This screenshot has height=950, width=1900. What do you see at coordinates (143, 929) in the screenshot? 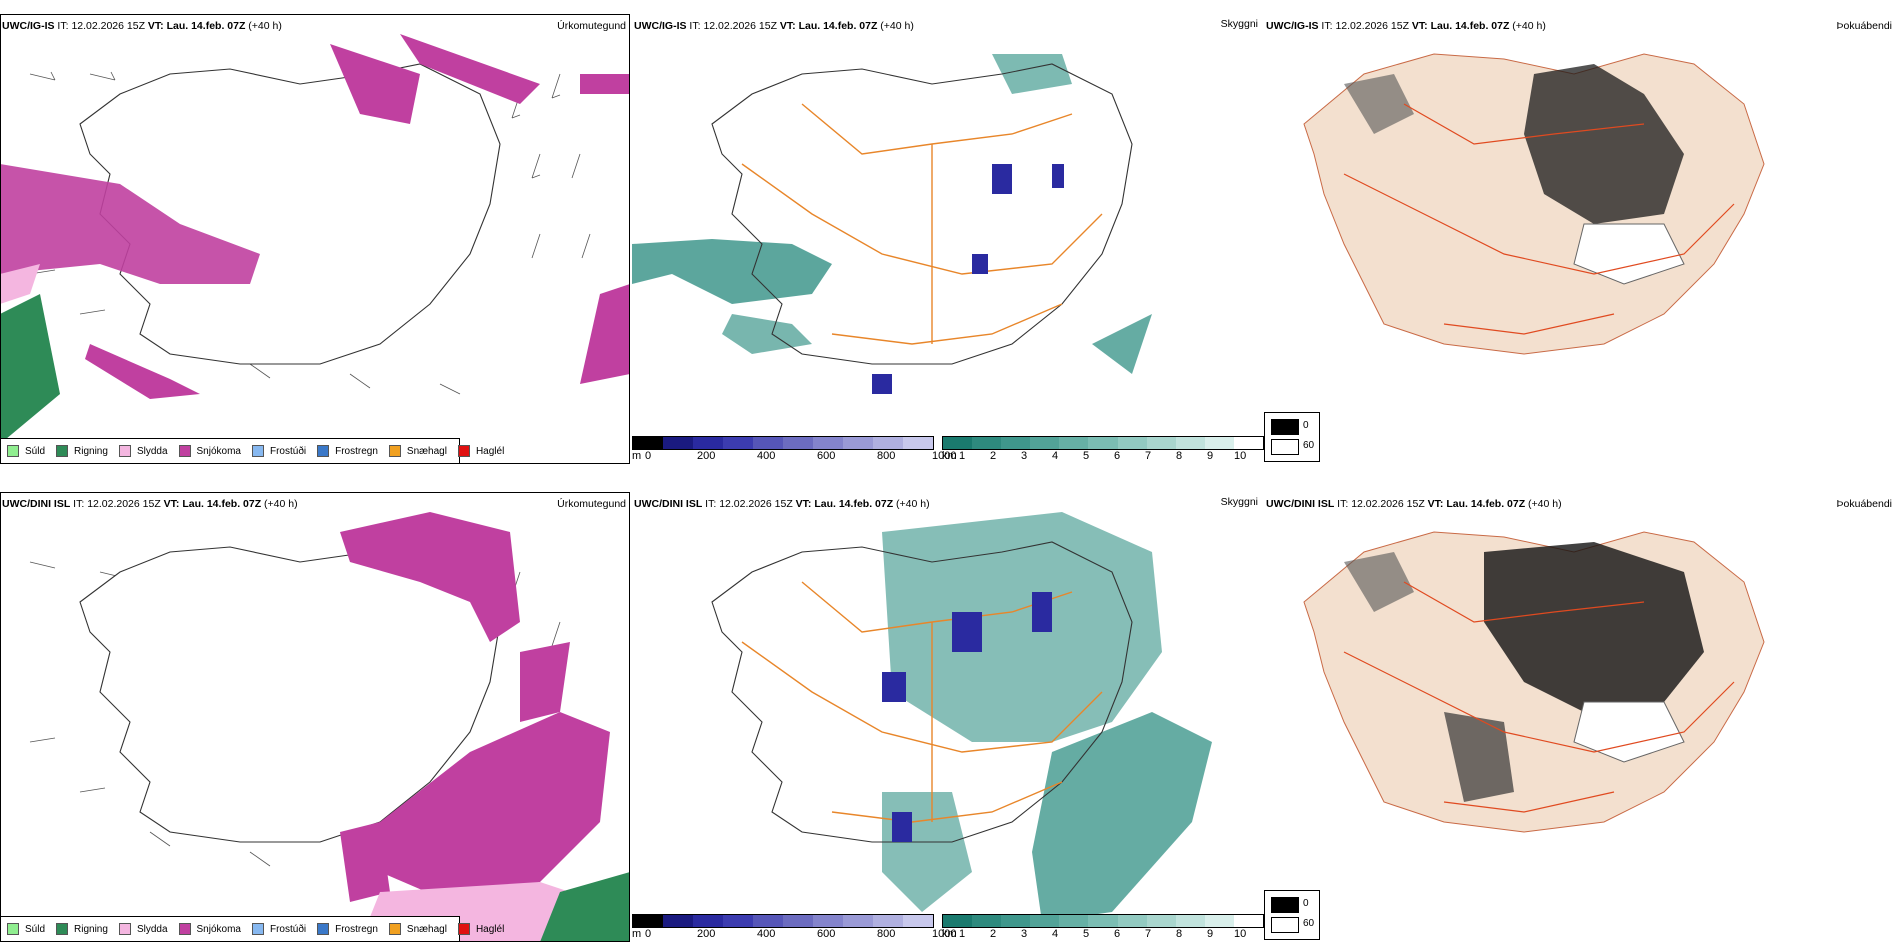
I see `legend-item: Slydda` at bounding box center [143, 929].